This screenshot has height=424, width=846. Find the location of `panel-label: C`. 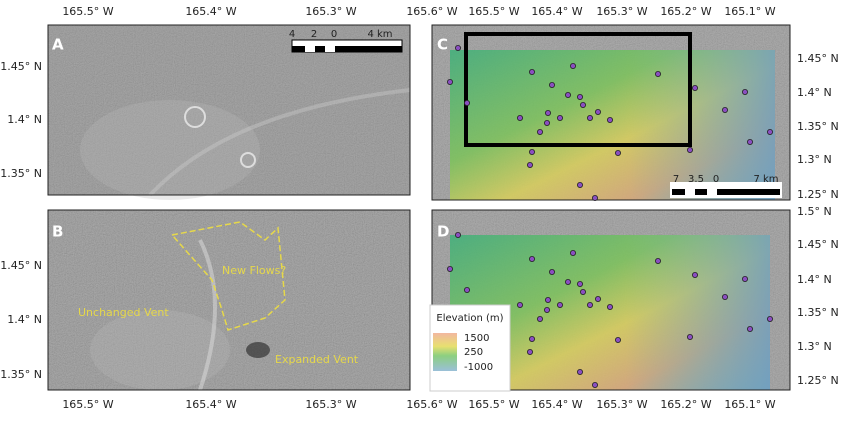

panel-label: C is located at coordinates (442, 45).